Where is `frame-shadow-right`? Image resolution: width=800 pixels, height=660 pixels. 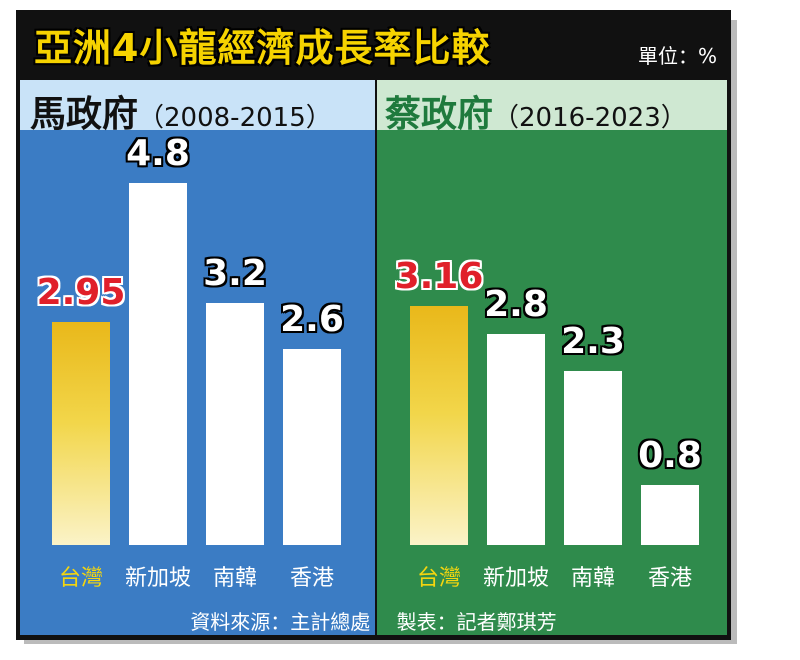
frame-shadow-right is located at coordinates (734, 332).